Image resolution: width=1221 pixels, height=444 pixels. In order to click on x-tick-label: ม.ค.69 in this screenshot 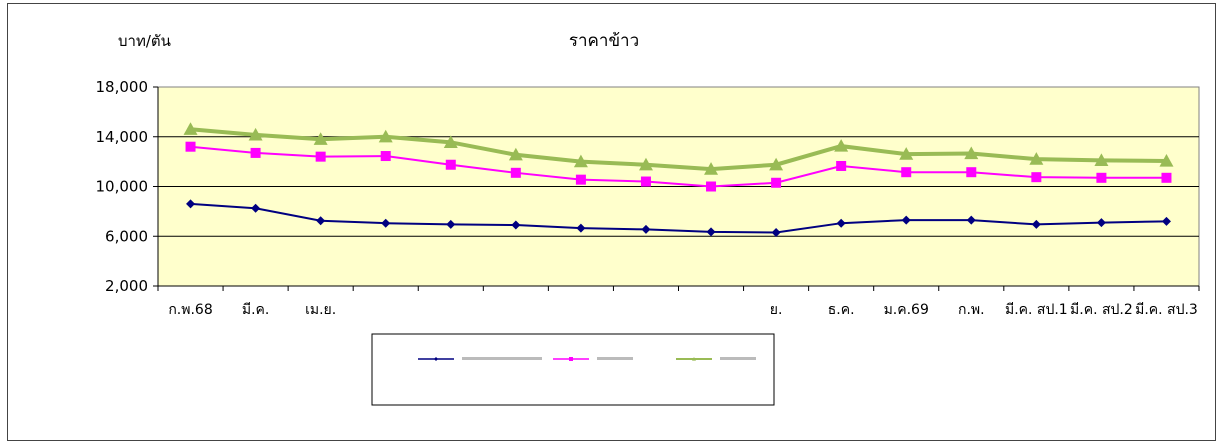, I will do `click(906, 310)`.